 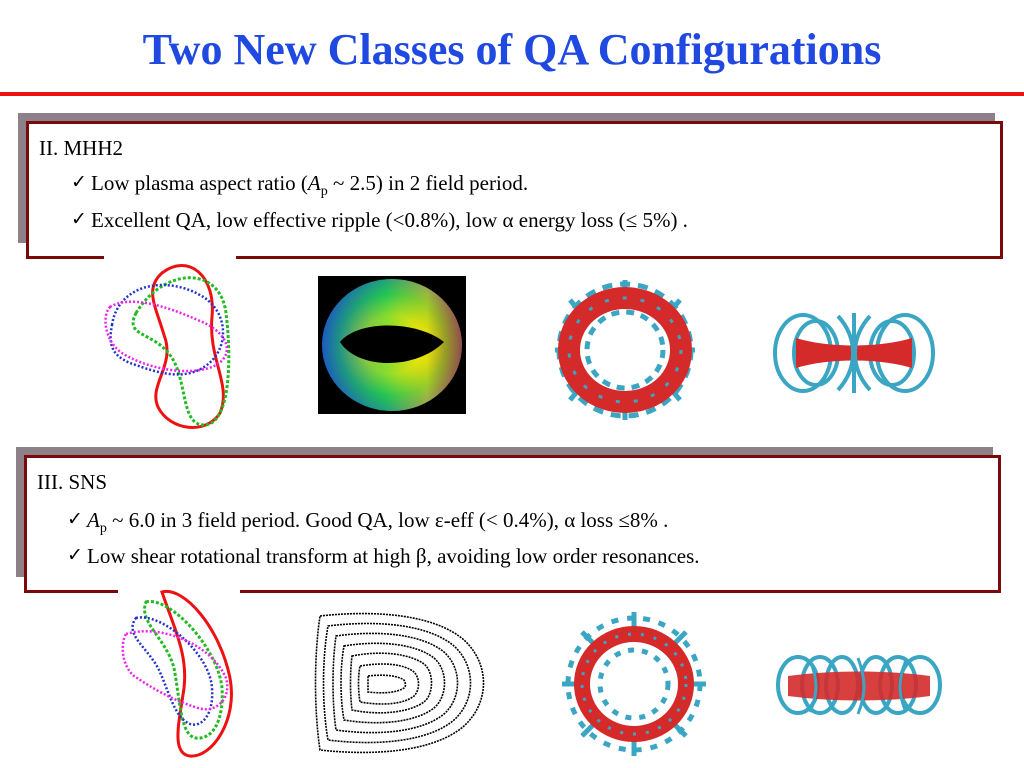 I want to click on coil-set-side-view-mhh2, so click(x=854, y=353).